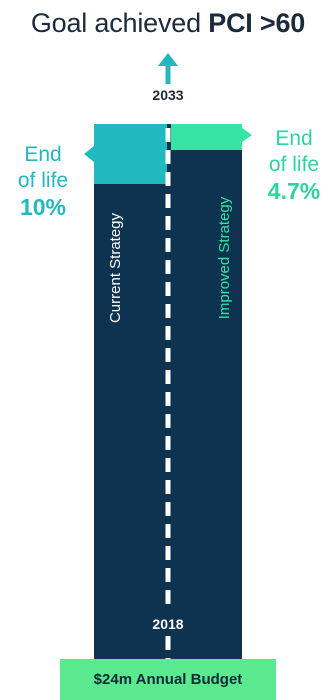 The width and height of the screenshot is (336, 700). I want to click on title-highlight: PCI >60, so click(257, 23).